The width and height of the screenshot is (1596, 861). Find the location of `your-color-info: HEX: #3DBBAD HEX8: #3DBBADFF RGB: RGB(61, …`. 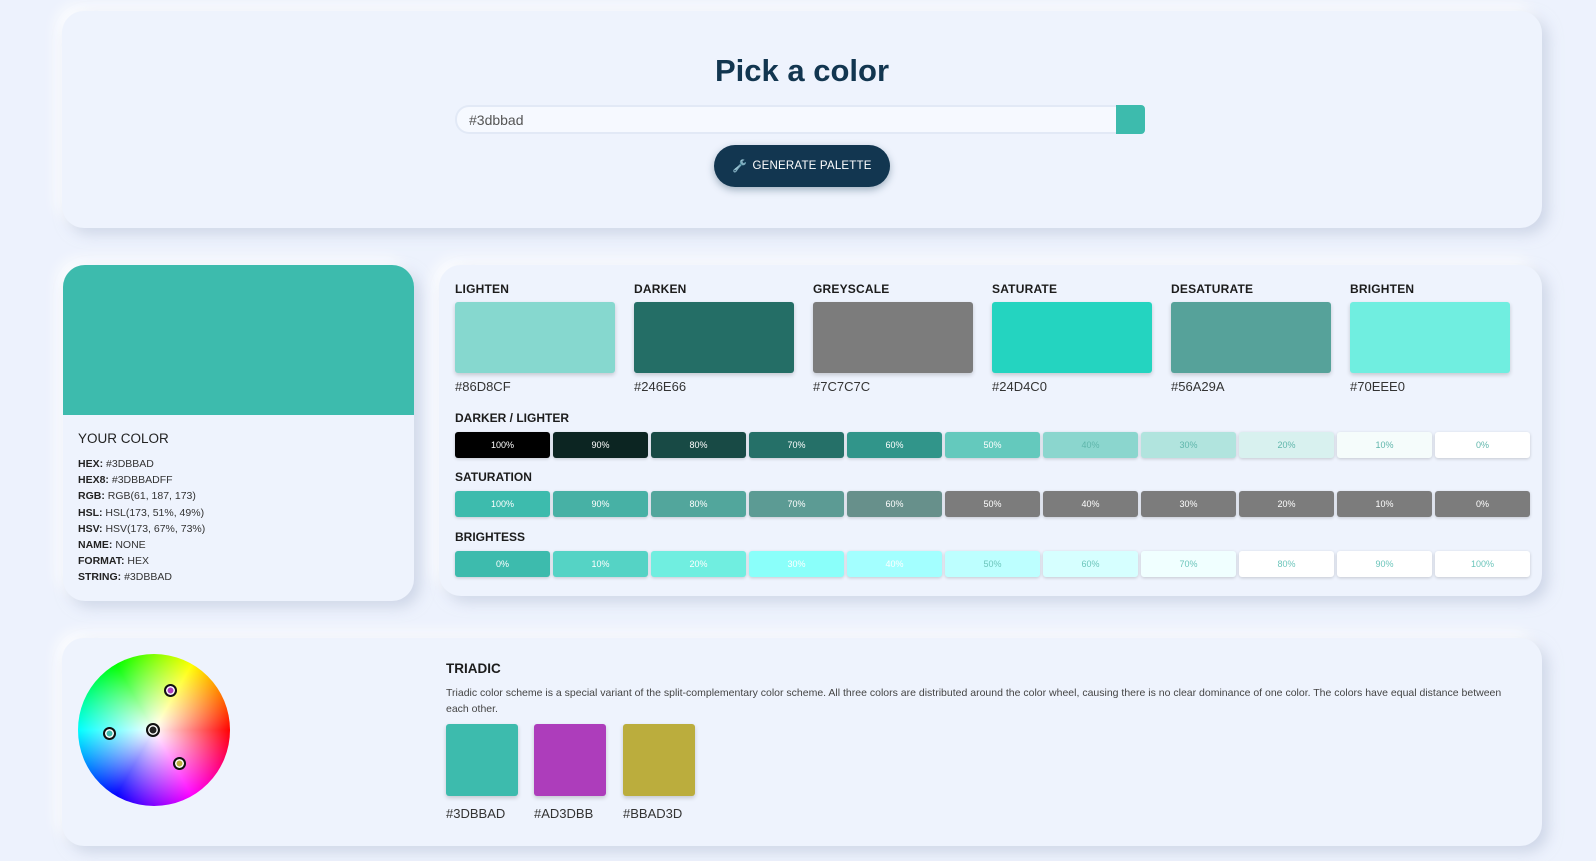

your-color-info: HEX: #3DBBAD HEX8: #3DBBADFF RGB: RGB(61, … is located at coordinates (141, 521).